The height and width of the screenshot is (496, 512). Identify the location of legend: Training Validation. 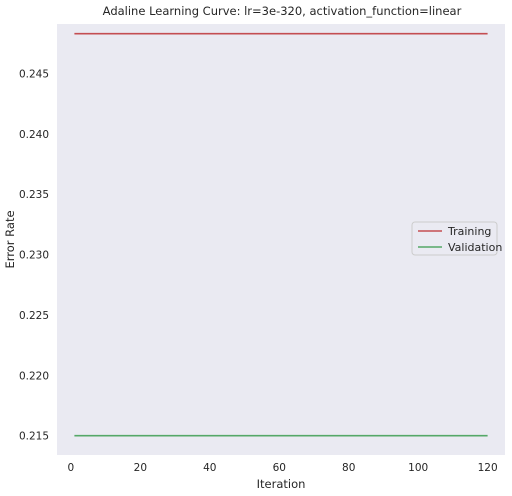
(456, 238).